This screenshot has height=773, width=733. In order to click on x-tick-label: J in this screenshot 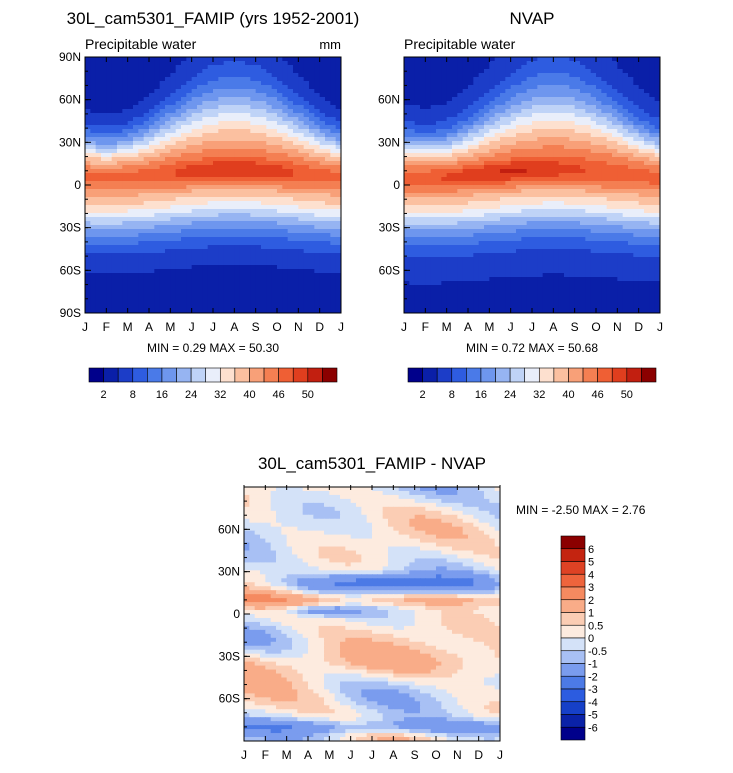, I will do `click(341, 327)`.